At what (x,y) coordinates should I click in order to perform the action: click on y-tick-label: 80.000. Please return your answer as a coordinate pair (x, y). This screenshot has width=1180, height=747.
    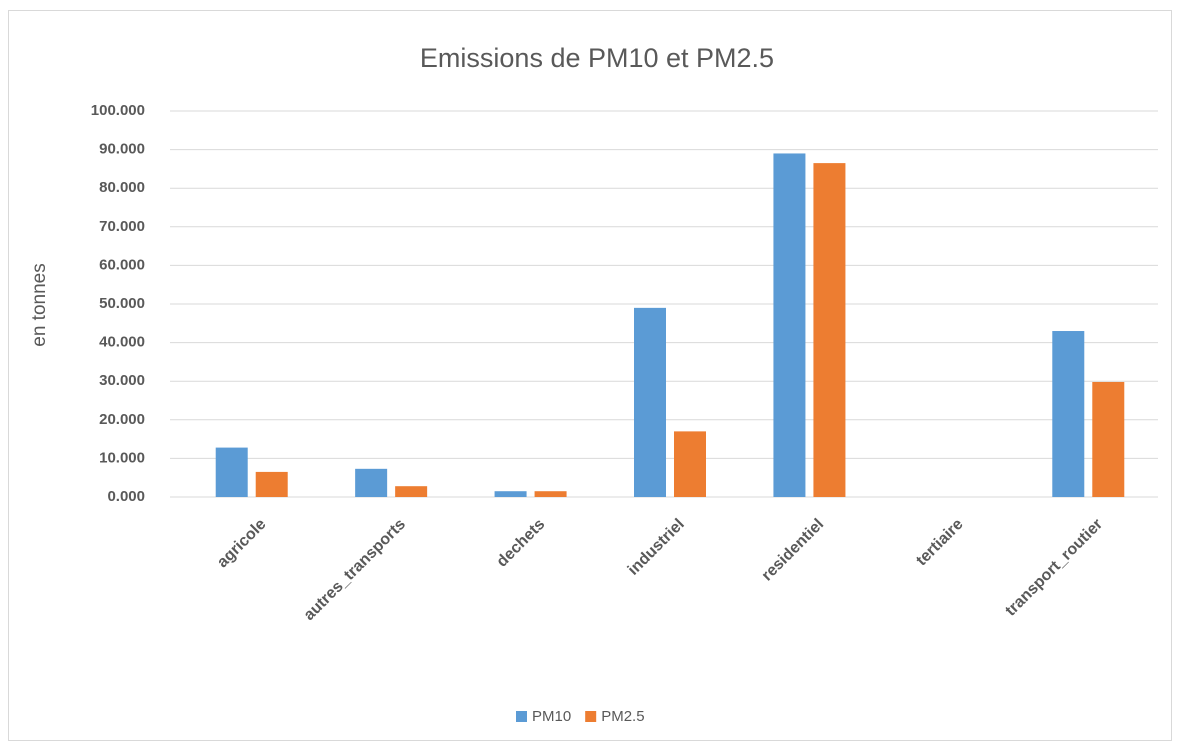
    Looking at the image, I should click on (122, 187).